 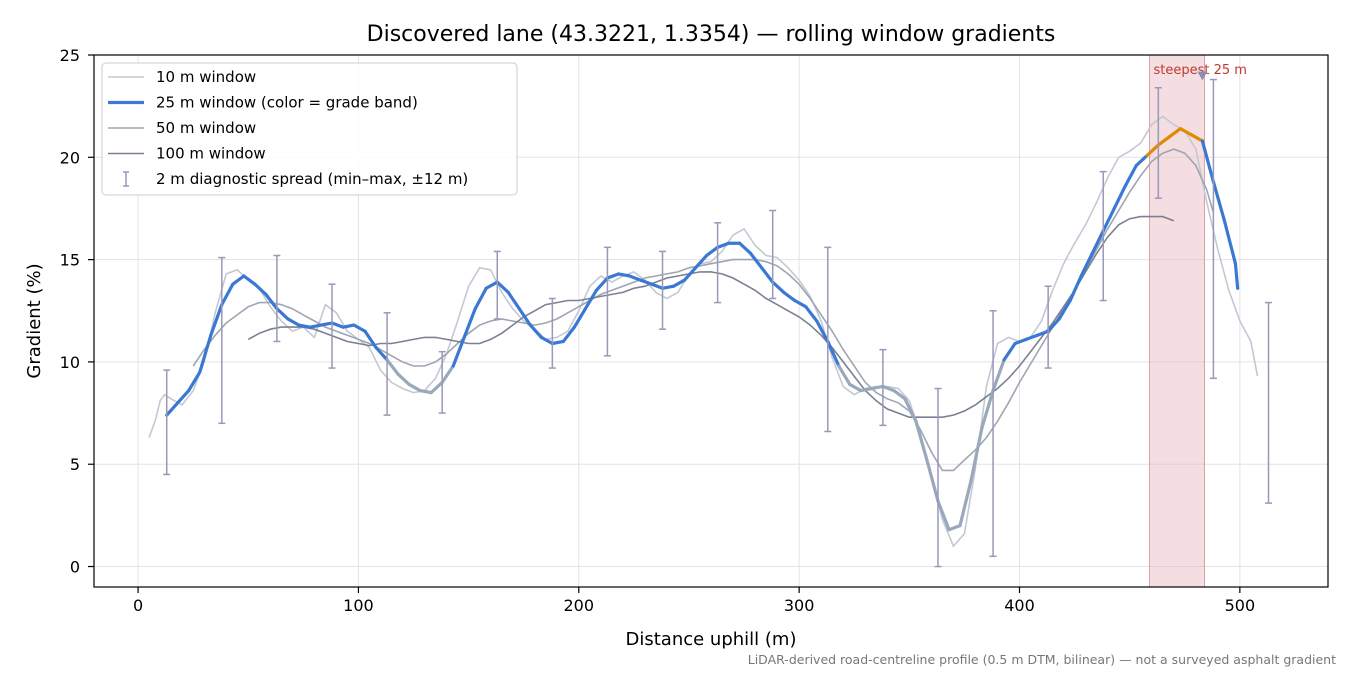 I want to click on x-tick-label: 0, so click(x=138, y=605).